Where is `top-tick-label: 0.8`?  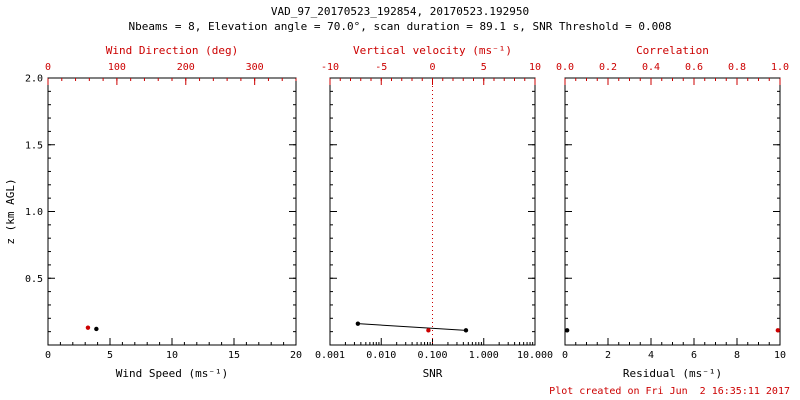
top-tick-label: 0.8 is located at coordinates (737, 67).